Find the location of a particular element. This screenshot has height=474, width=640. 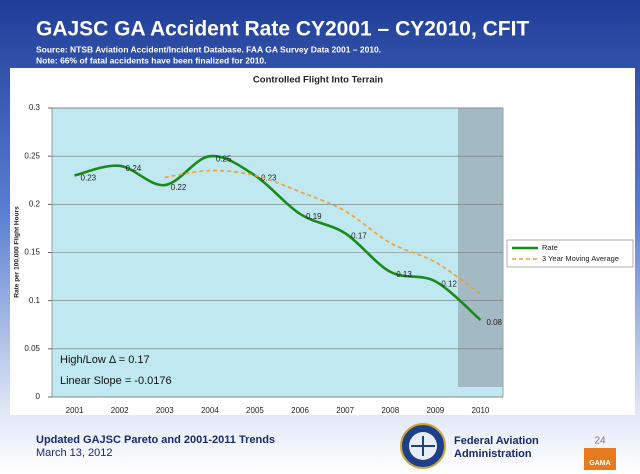

data-label: 0.19 is located at coordinates (314, 216).